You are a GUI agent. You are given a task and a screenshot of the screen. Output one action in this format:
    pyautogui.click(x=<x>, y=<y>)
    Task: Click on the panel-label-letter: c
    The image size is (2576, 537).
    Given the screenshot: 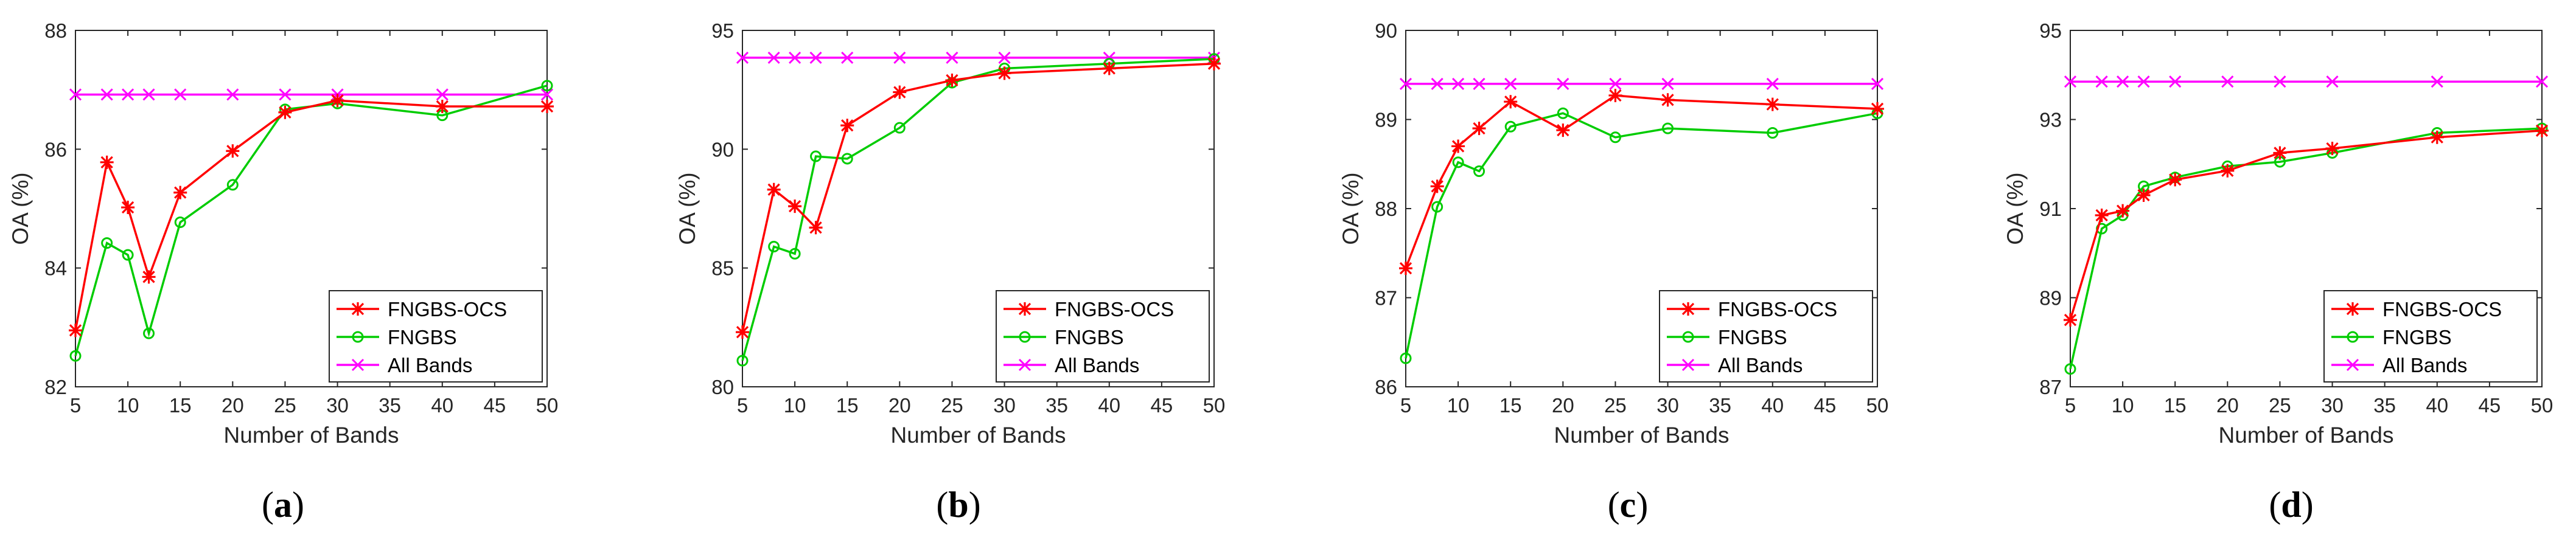 What is the action you would take?
    pyautogui.click(x=1628, y=505)
    